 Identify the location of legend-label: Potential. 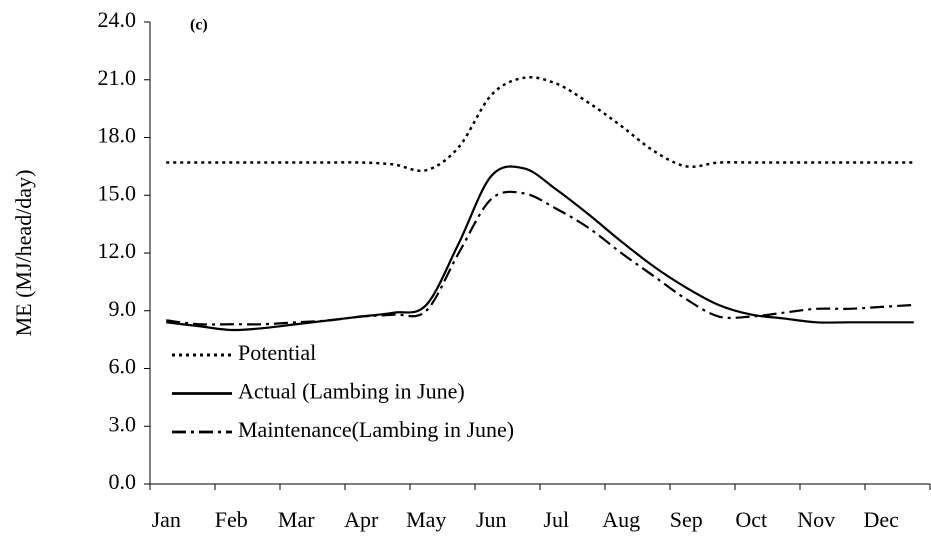
(277, 352).